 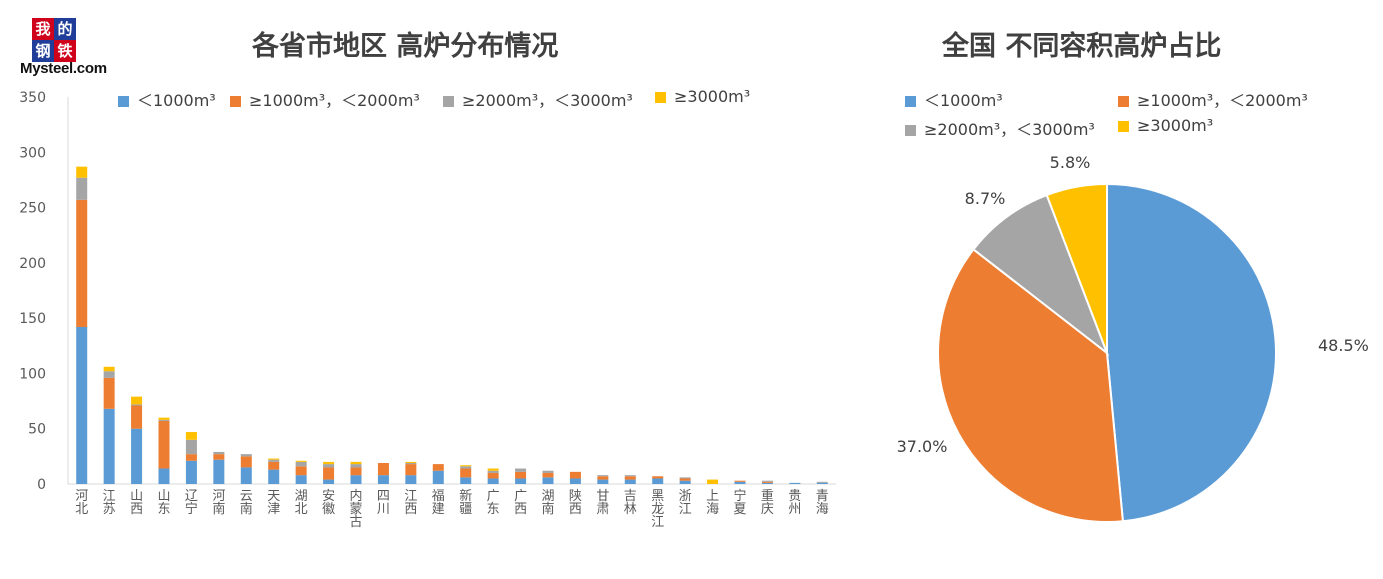 What do you see at coordinates (1082, 46) in the screenshot?
I see `pie-chart-title: 全国 不同容积高炉占比` at bounding box center [1082, 46].